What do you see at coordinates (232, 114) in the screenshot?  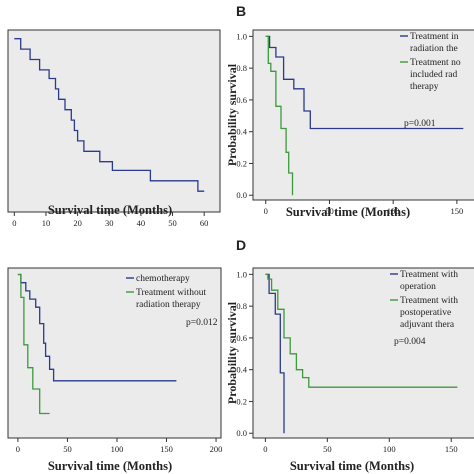 I see `panel-2-y-axis-label: Probability survival` at bounding box center [232, 114].